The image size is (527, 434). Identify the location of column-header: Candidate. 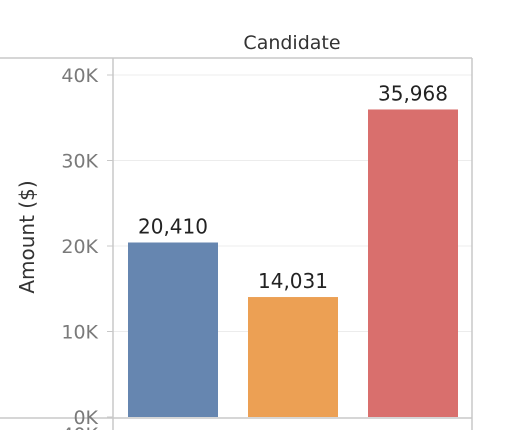
(291, 43).